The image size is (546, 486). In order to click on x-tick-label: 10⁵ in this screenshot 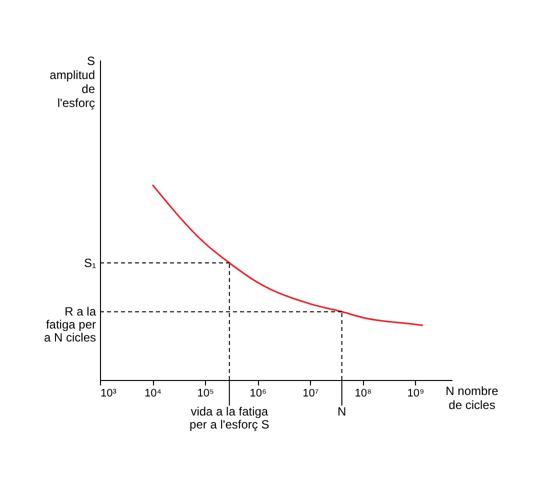, I will do `click(205, 394)`.